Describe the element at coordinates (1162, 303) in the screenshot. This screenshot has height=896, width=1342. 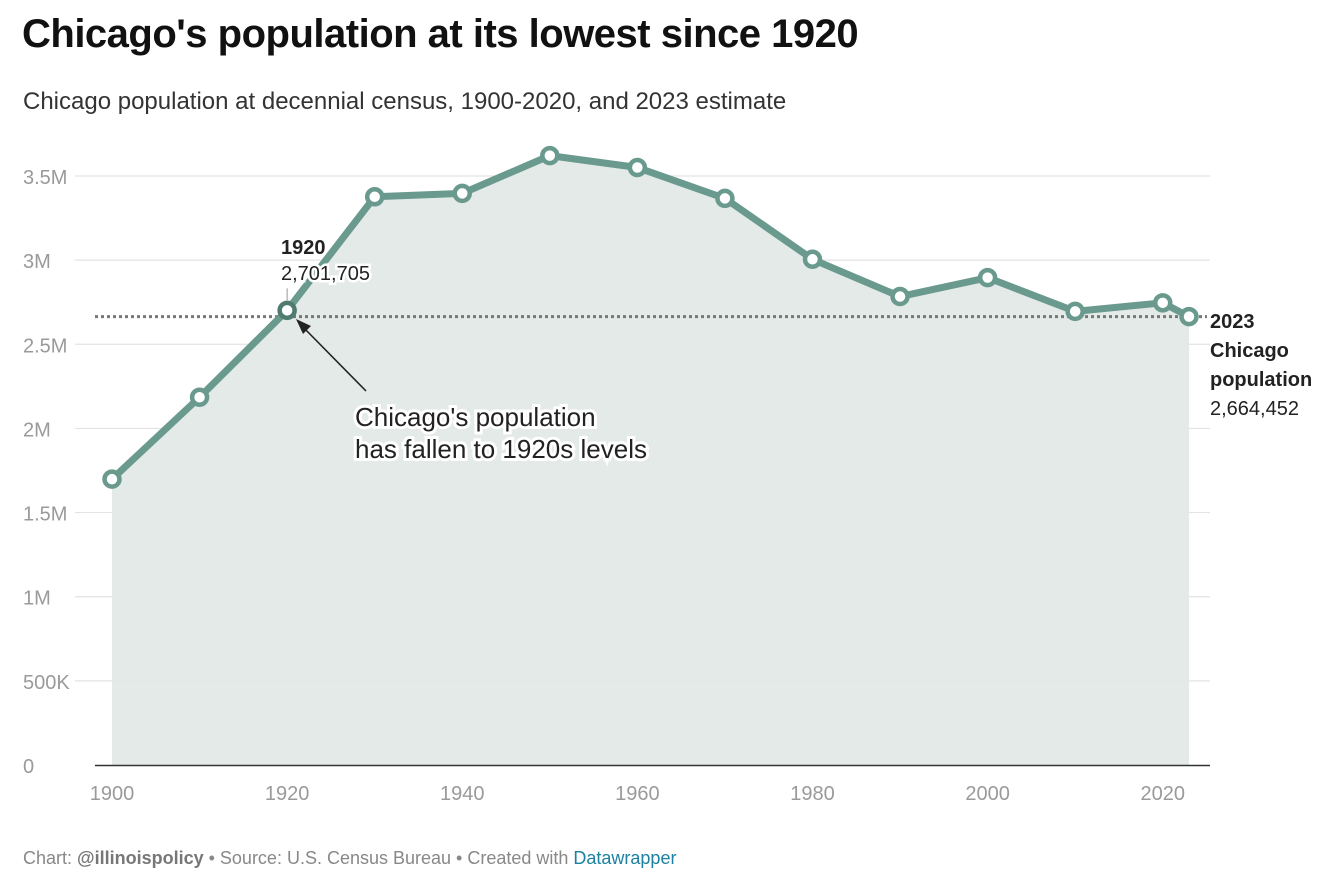
I see `data-point-2020` at that location.